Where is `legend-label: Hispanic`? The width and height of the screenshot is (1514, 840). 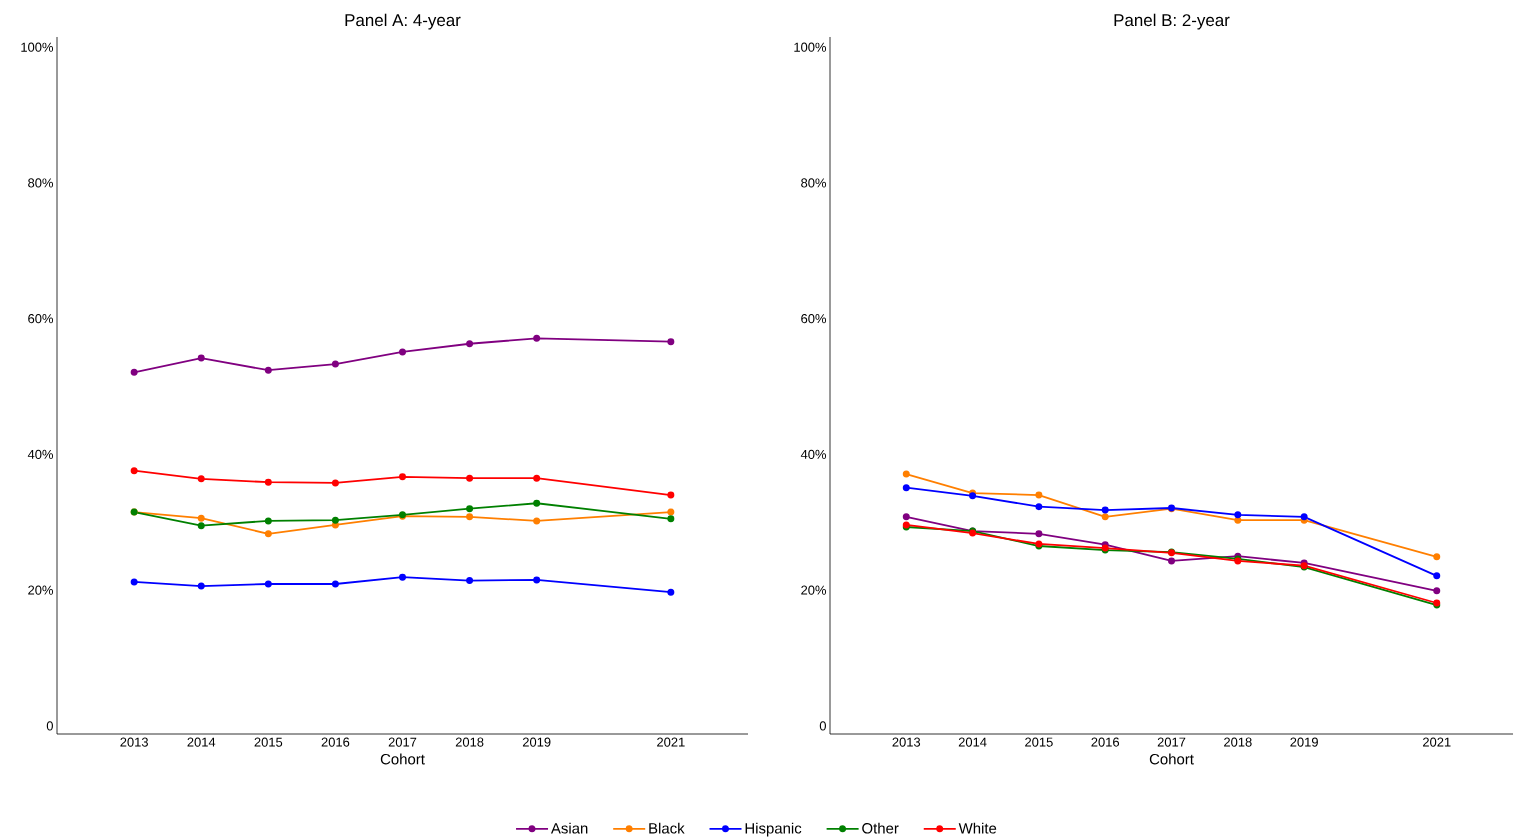 legend-label: Hispanic is located at coordinates (773, 829).